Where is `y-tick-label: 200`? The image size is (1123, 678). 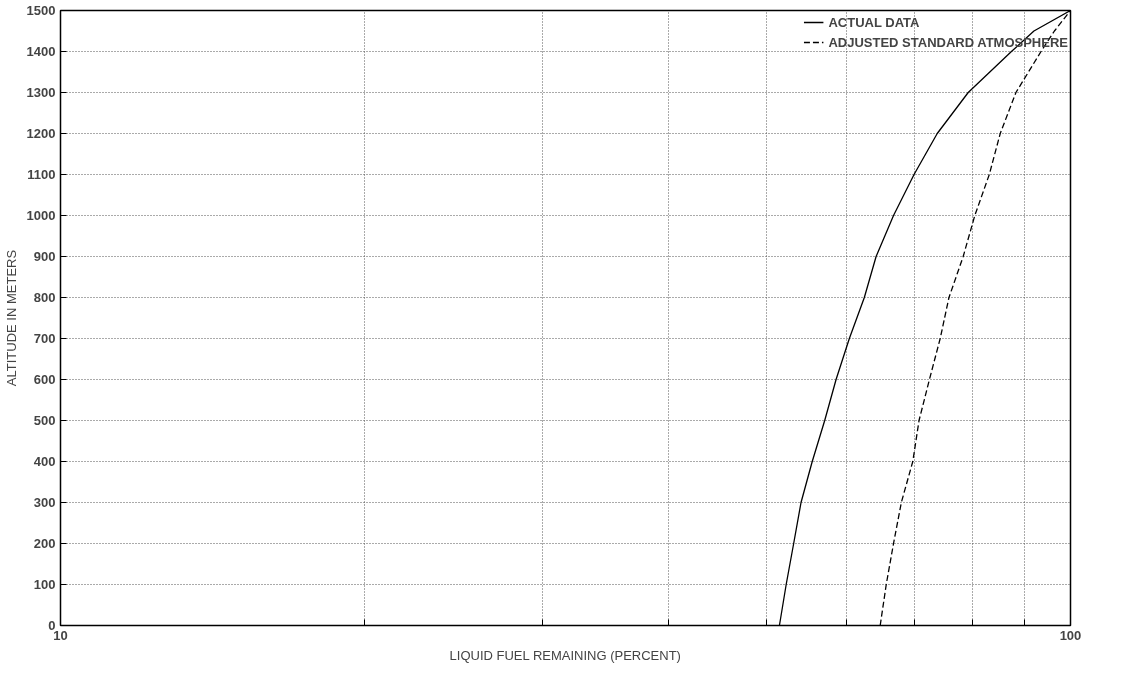
y-tick-label: 200 is located at coordinates (44, 543).